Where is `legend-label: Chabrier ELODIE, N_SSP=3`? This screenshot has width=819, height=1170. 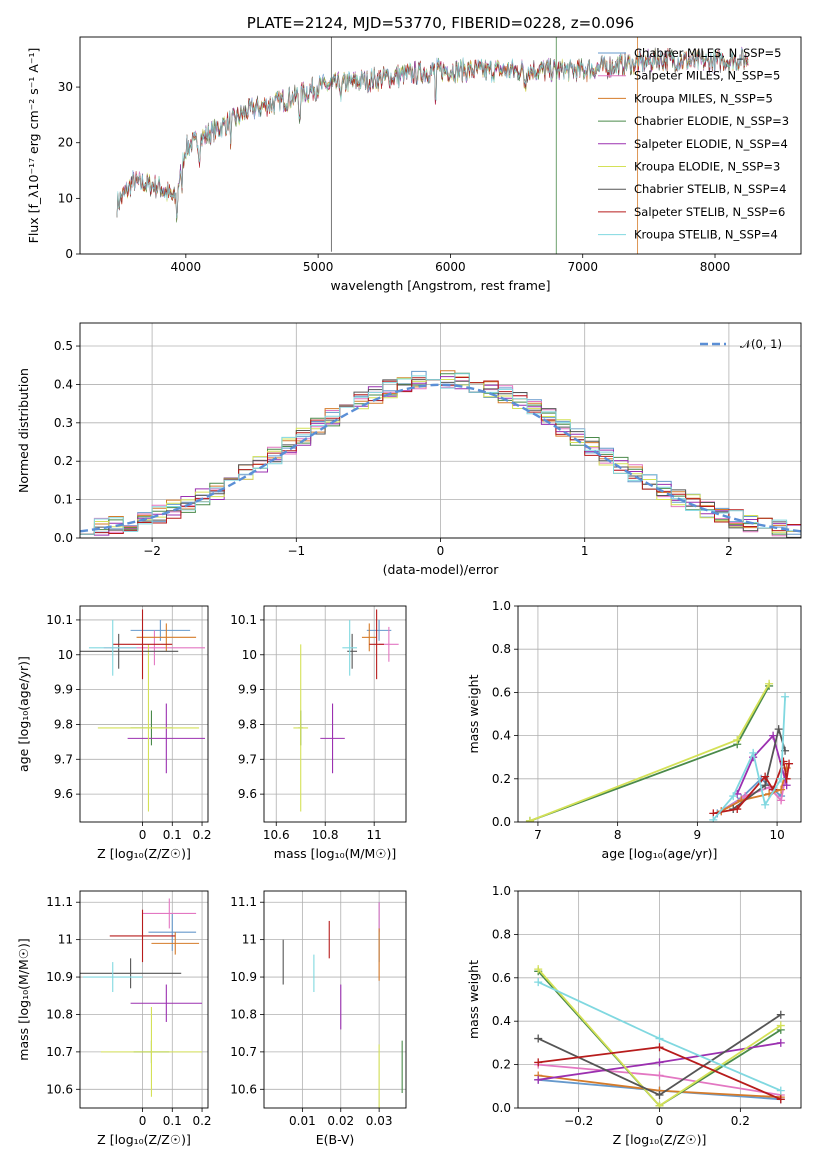 legend-label: Chabrier ELODIE, N_SSP=3 is located at coordinates (711, 121).